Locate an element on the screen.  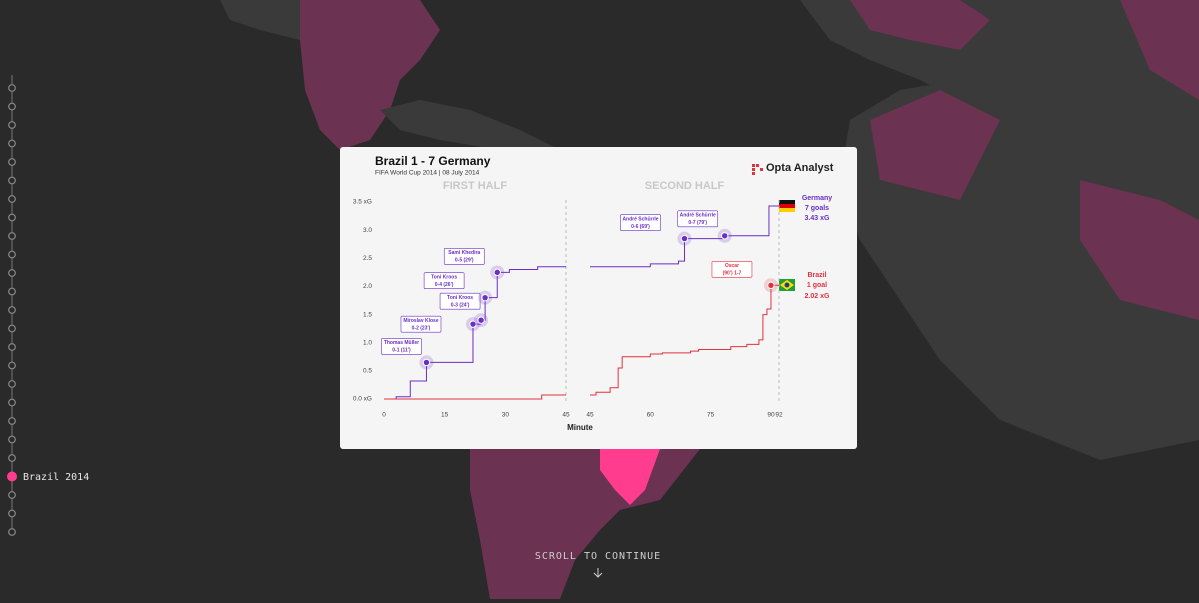
end-label-summary: 3.43 xG is located at coordinates (817, 218).